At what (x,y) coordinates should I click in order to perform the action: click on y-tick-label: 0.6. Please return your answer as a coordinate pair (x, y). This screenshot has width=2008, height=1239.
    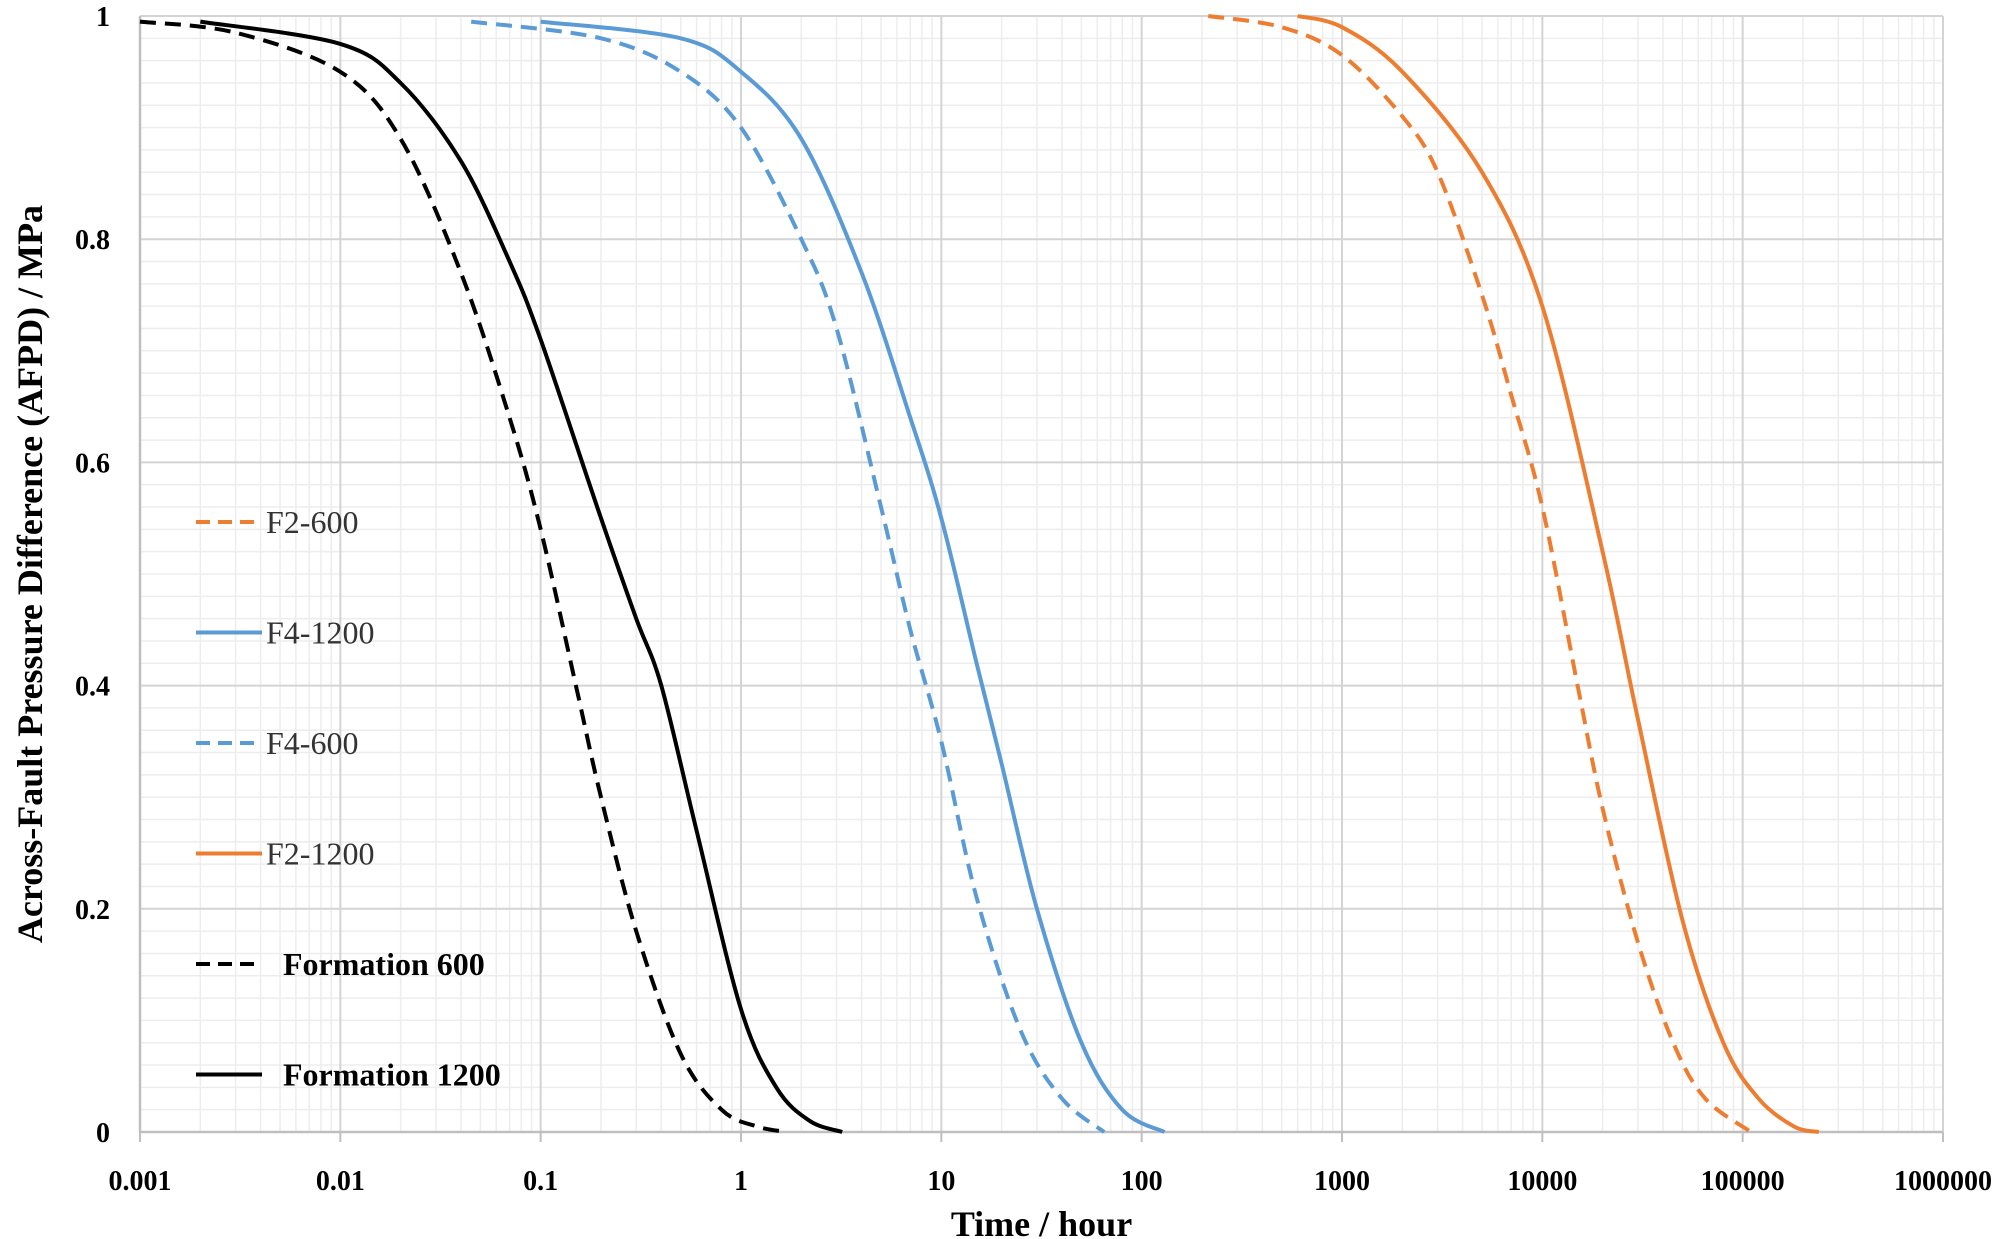
    Looking at the image, I should click on (92, 463).